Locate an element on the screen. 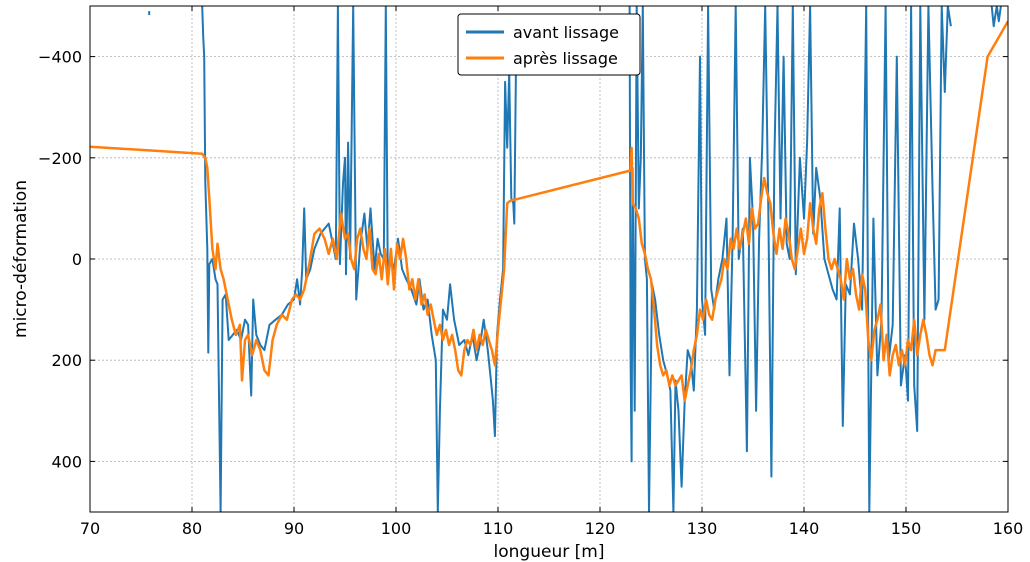 This screenshot has height=562, width=1030. y-axis-label: micro-déformation is located at coordinates (21, 259).